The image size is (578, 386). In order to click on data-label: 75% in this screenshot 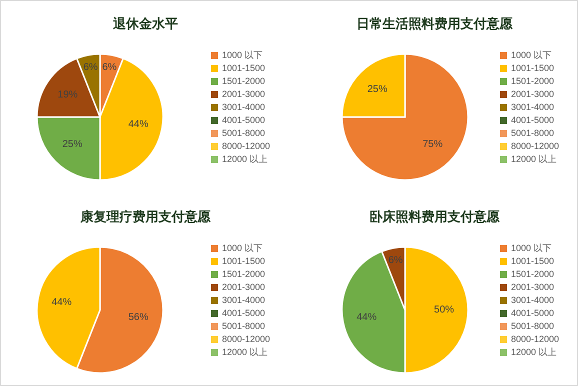, I will do `click(432, 144)`.